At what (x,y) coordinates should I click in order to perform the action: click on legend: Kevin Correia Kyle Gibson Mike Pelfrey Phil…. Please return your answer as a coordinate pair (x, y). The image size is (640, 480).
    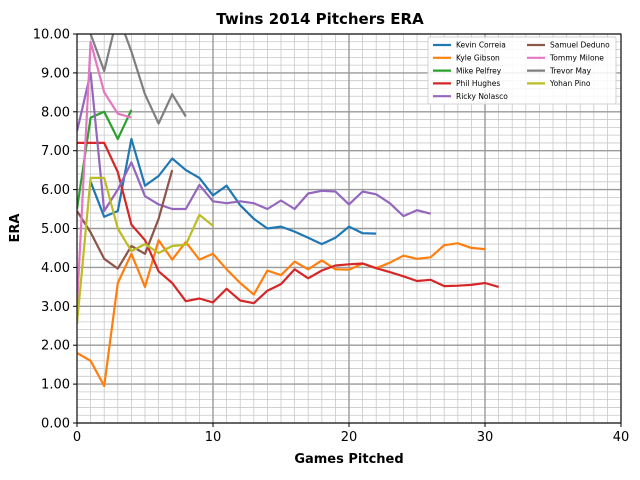
    Looking at the image, I should click on (522, 70).